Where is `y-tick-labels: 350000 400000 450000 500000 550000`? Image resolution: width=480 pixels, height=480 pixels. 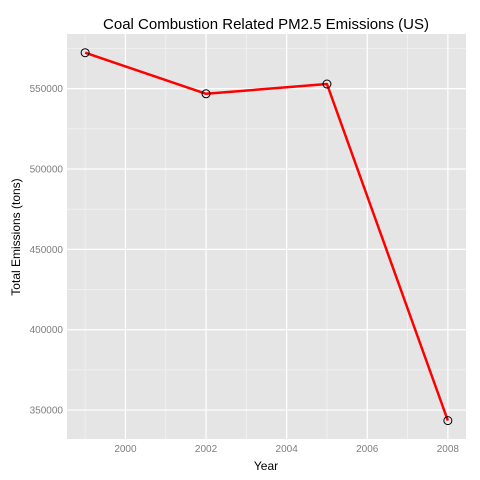
y-tick-labels: 350000 400000 450000 500000 550000 is located at coordinates (47, 250).